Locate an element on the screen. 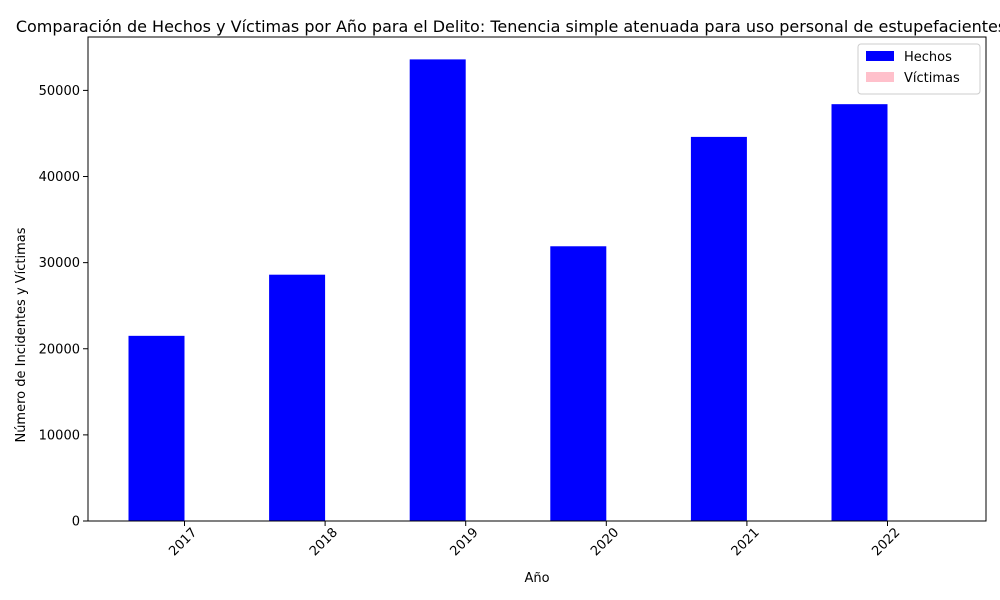  legend-label-1: Hechos is located at coordinates (928, 57).